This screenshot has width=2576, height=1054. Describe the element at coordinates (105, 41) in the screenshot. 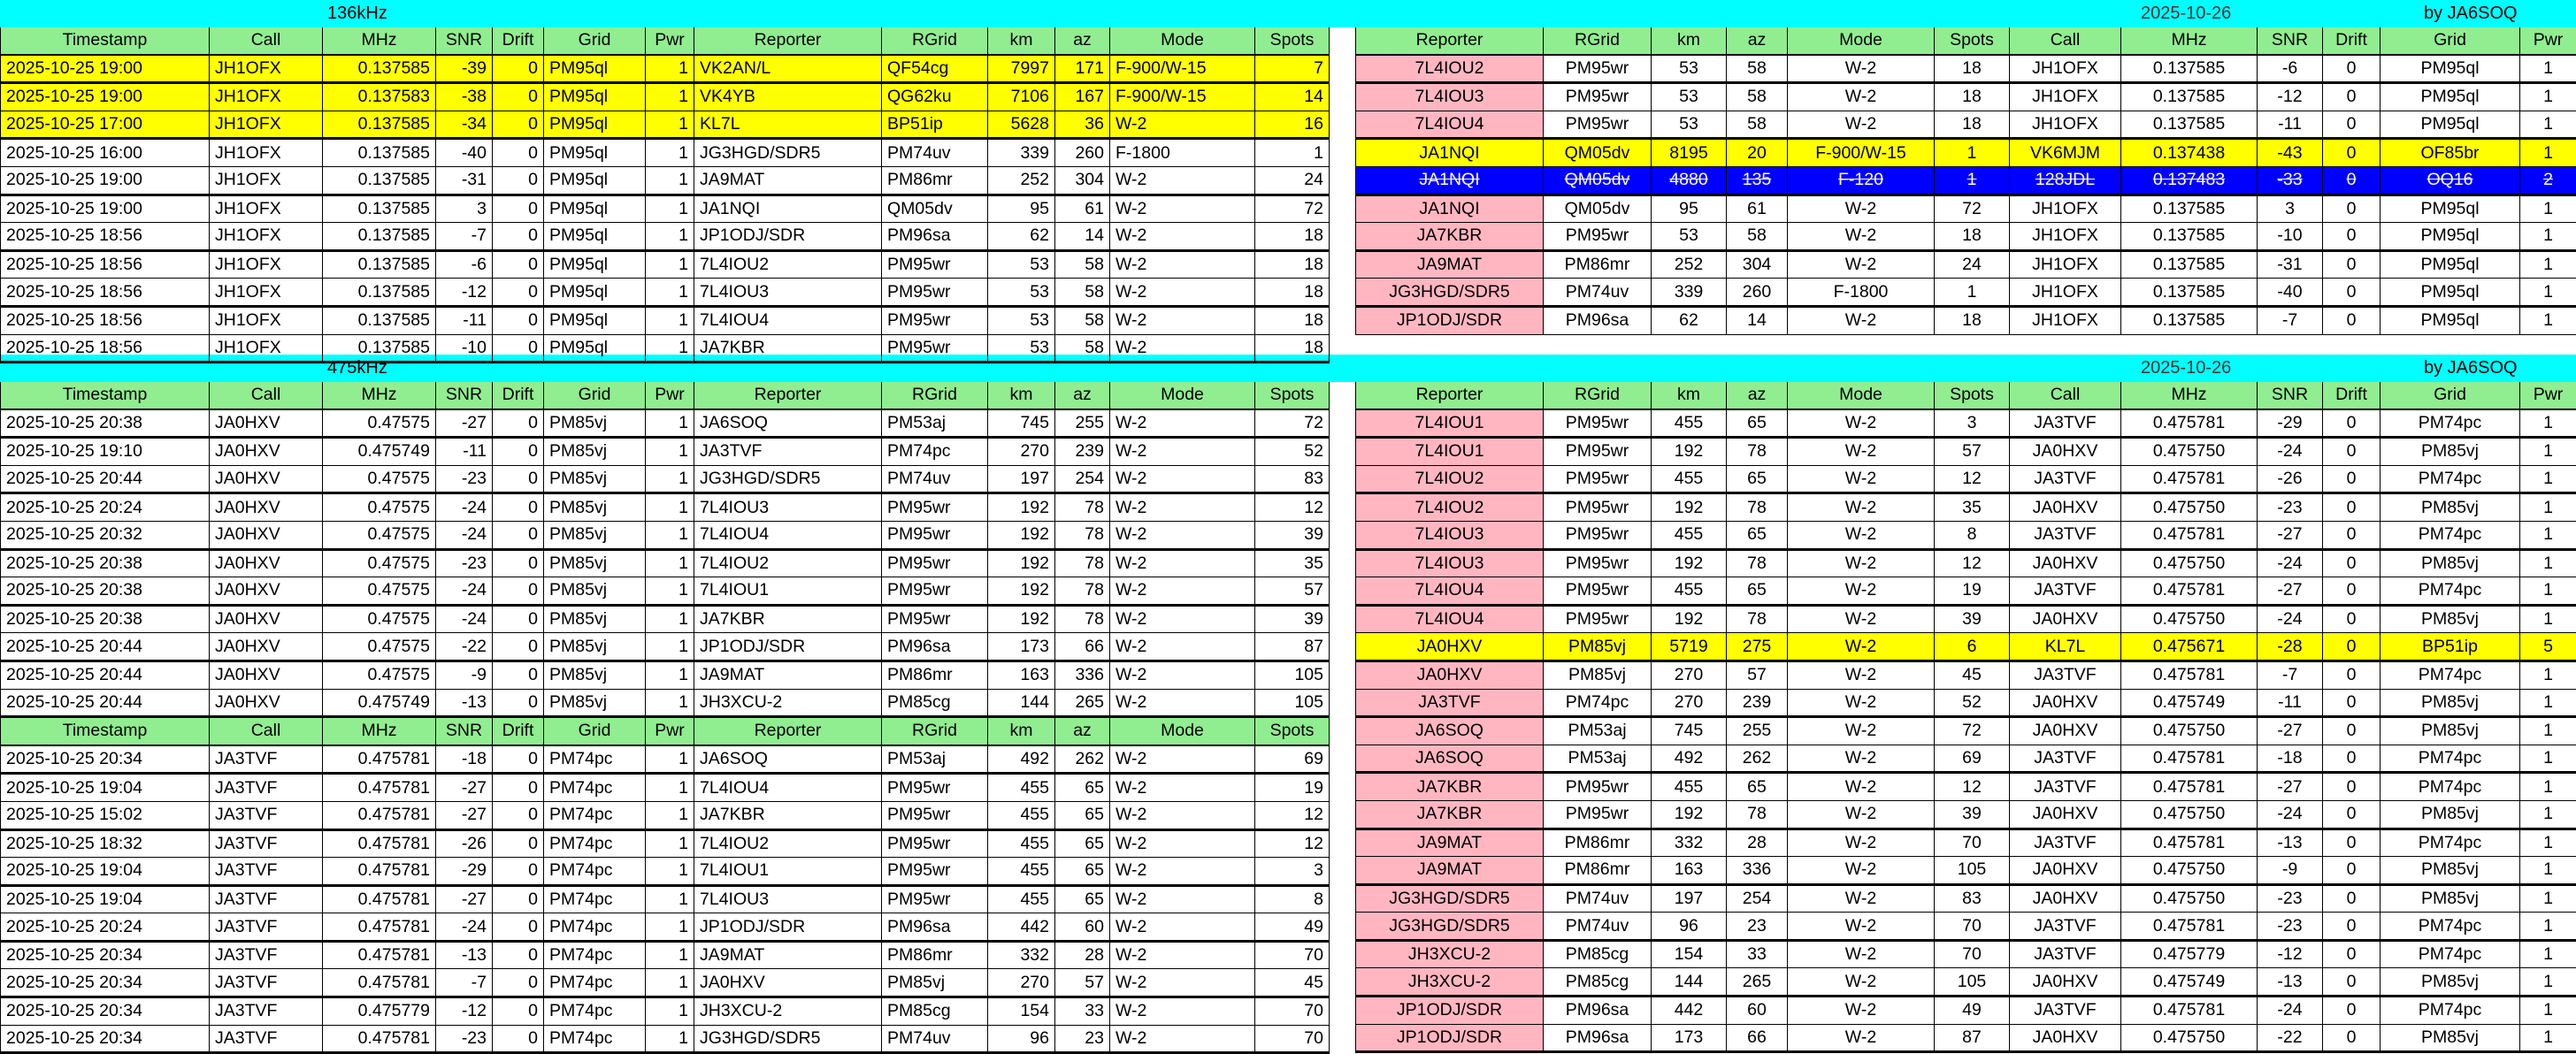

I see `column-header-timestamp: Timestamp` at that location.